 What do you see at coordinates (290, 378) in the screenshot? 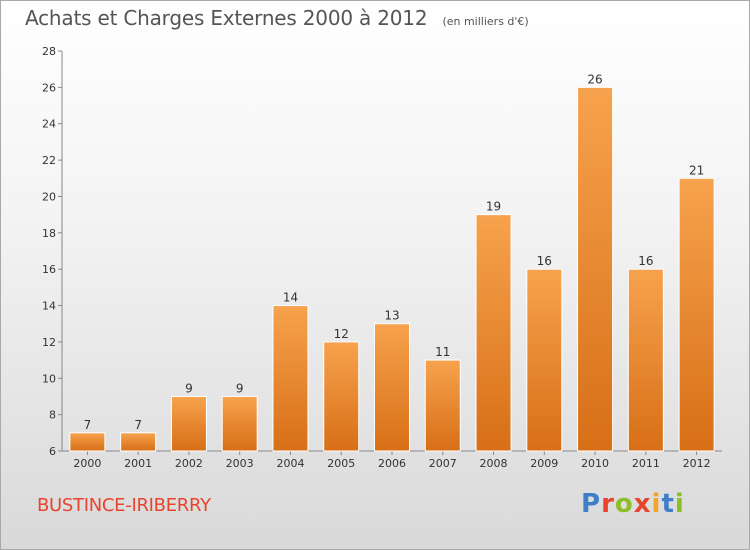
I see `bar-2004` at bounding box center [290, 378].